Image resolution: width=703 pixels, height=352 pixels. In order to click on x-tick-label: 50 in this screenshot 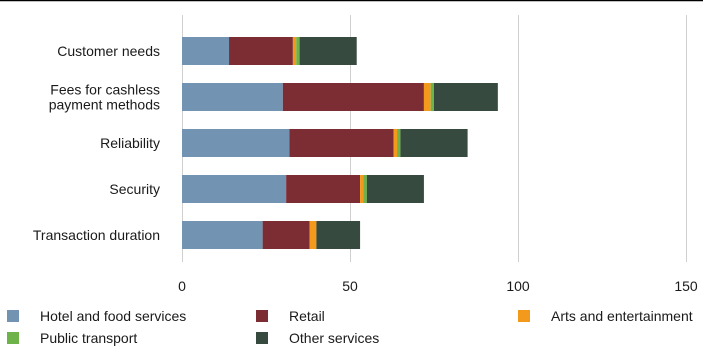, I will do `click(350, 286)`.